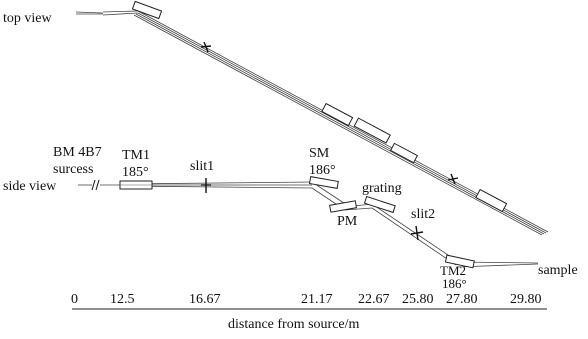  I want to click on side-view-grating, so click(379, 204).